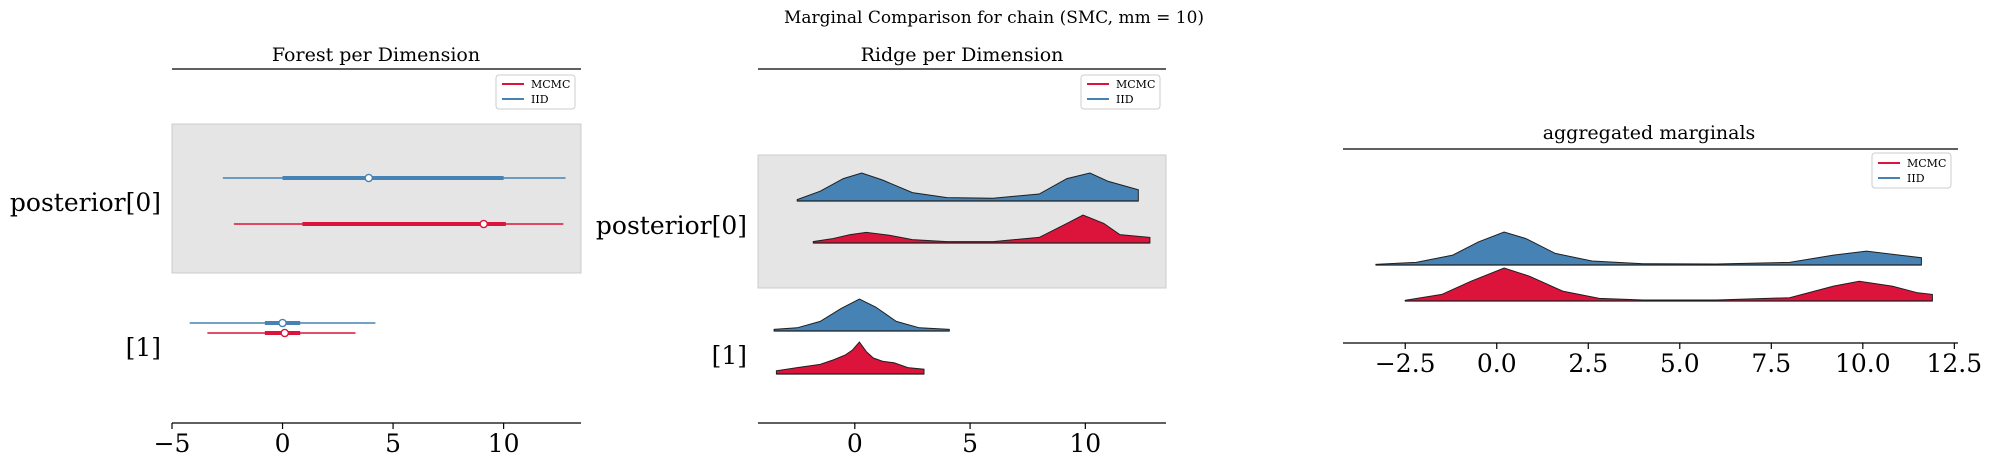 Image resolution: width=1989 pixels, height=465 pixels. What do you see at coordinates (962, 55) in the screenshot?
I see `ridge-panel-title: Ridge per Dimension` at bounding box center [962, 55].